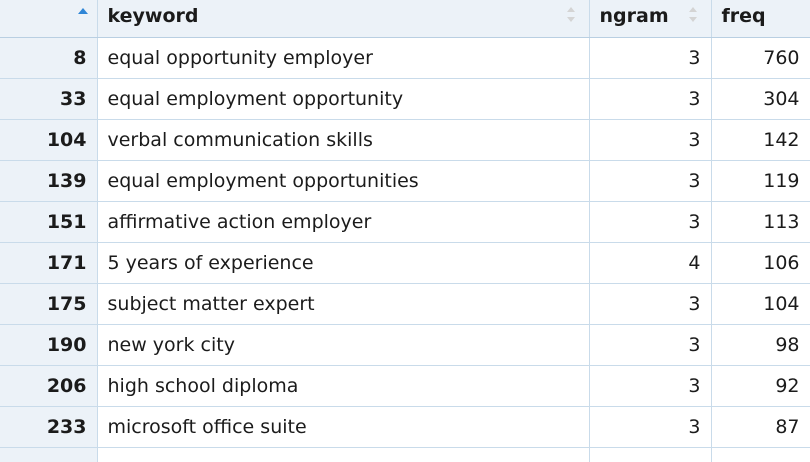 The height and width of the screenshot is (462, 810). I want to click on column-header-ngram: ngram, so click(650, 19).